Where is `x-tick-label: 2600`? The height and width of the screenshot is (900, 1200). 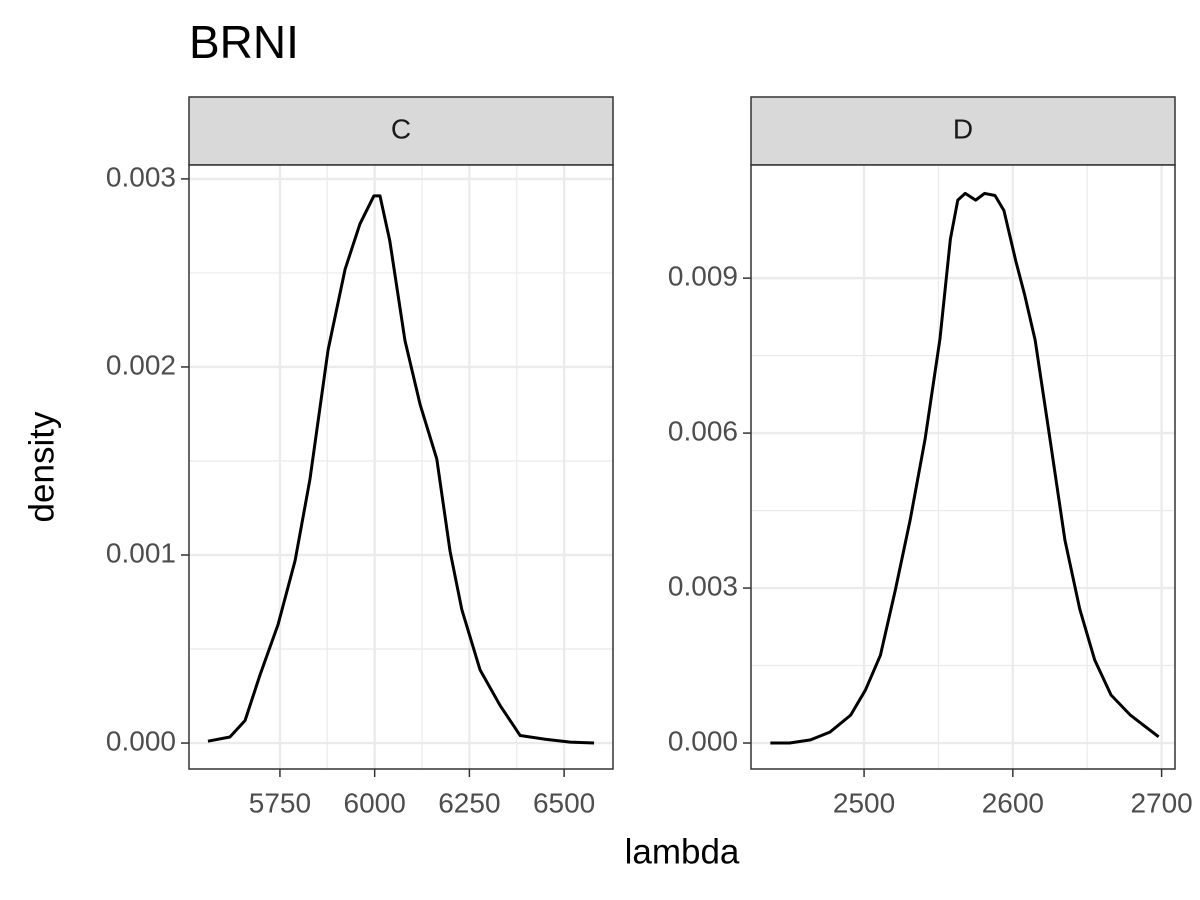
x-tick-label: 2600 is located at coordinates (1013, 802).